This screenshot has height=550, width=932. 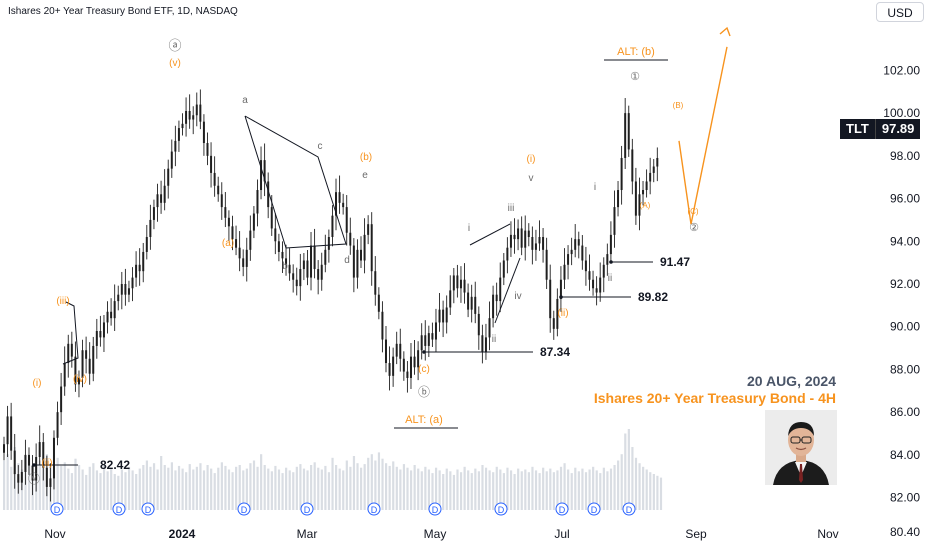 I want to click on x-tick-label: Mar, so click(x=307, y=534).